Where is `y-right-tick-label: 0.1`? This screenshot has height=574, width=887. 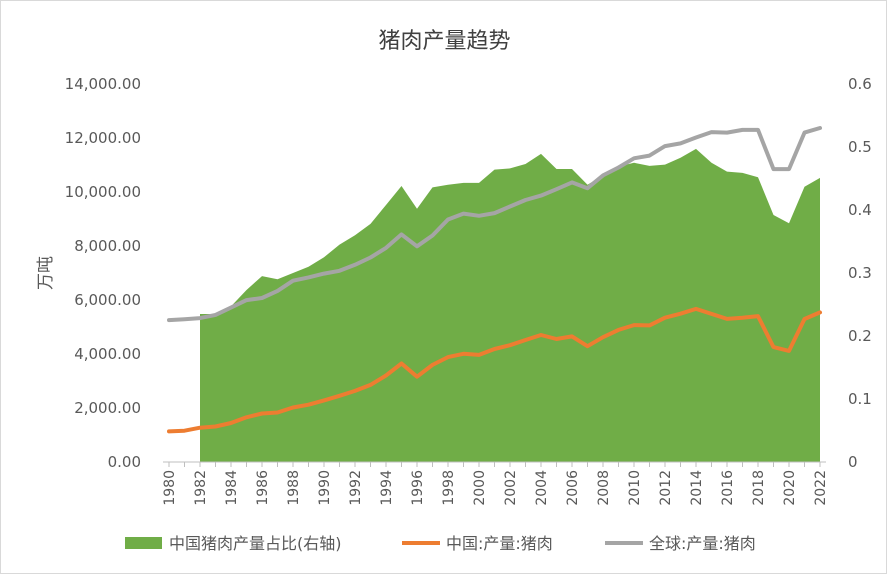 y-right-tick-label: 0.1 is located at coordinates (860, 399).